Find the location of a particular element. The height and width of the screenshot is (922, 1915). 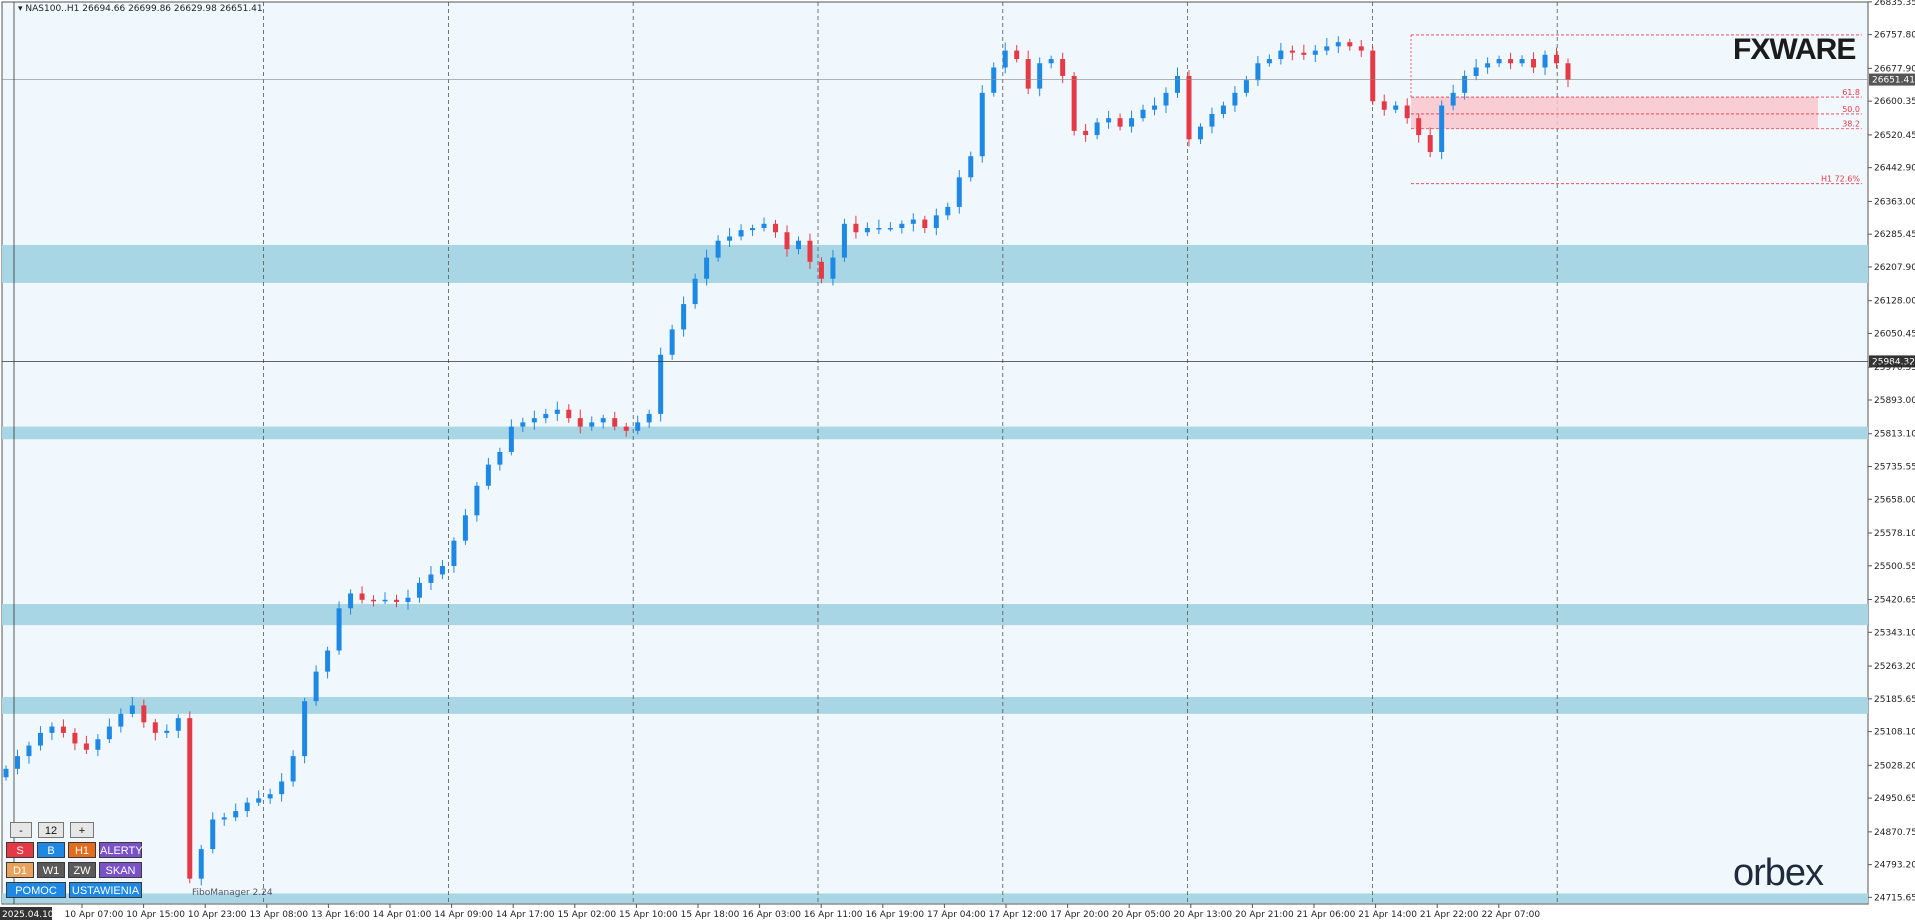

timeframe-w1-button: W1 is located at coordinates (51, 870).